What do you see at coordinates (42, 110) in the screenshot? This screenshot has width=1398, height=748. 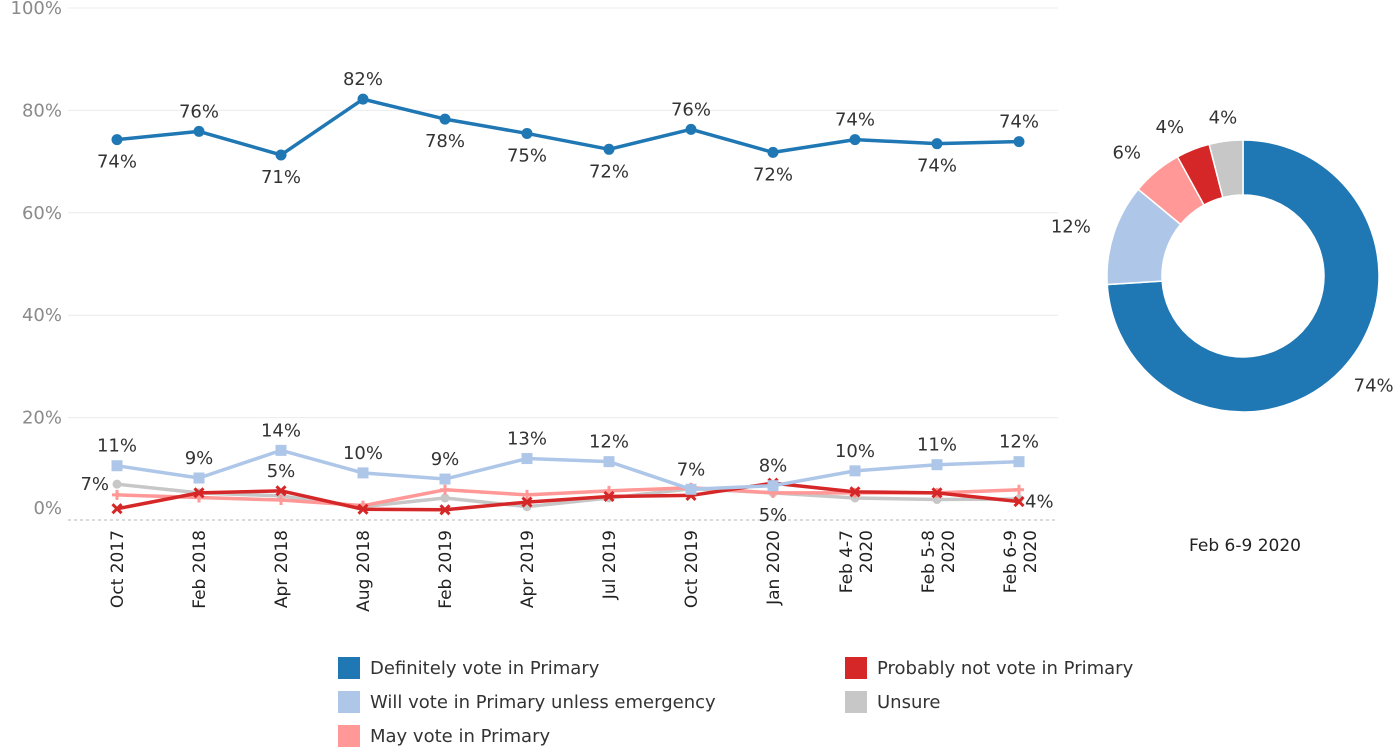 I see `y-tick-label: 80%` at bounding box center [42, 110].